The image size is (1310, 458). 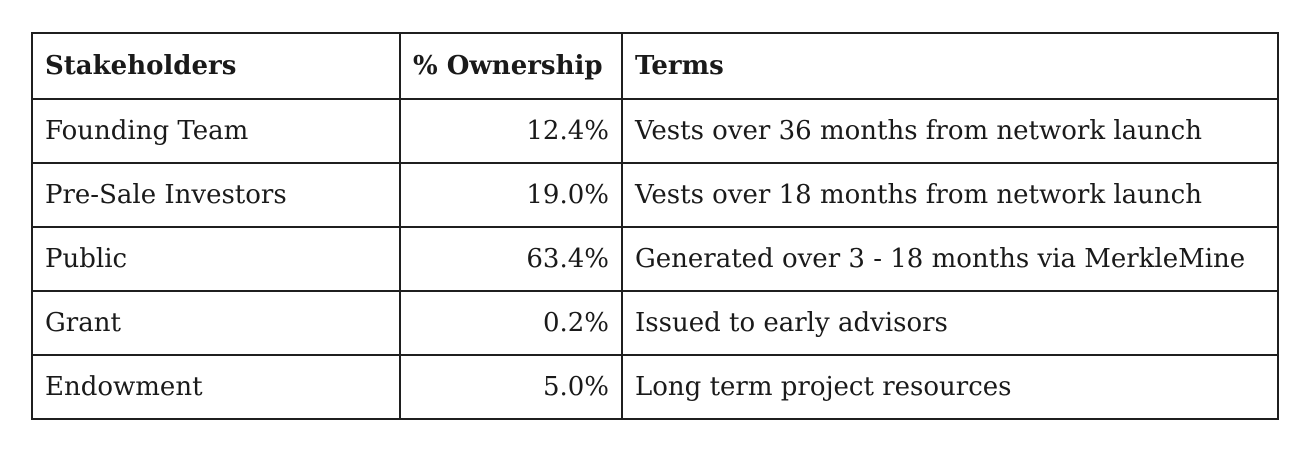 What do you see at coordinates (216, 195) in the screenshot?
I see `stakeholder-cell: Pre-Sale Investors` at bounding box center [216, 195].